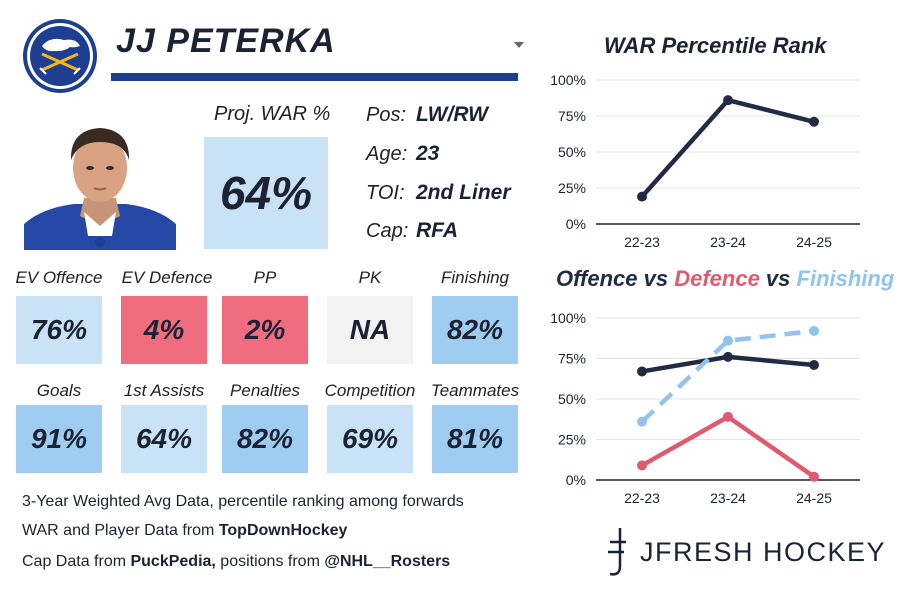 Image resolution: width=900 pixels, height=604 pixels. I want to click on stat-label-ev-offence: EV Offence, so click(59, 277).